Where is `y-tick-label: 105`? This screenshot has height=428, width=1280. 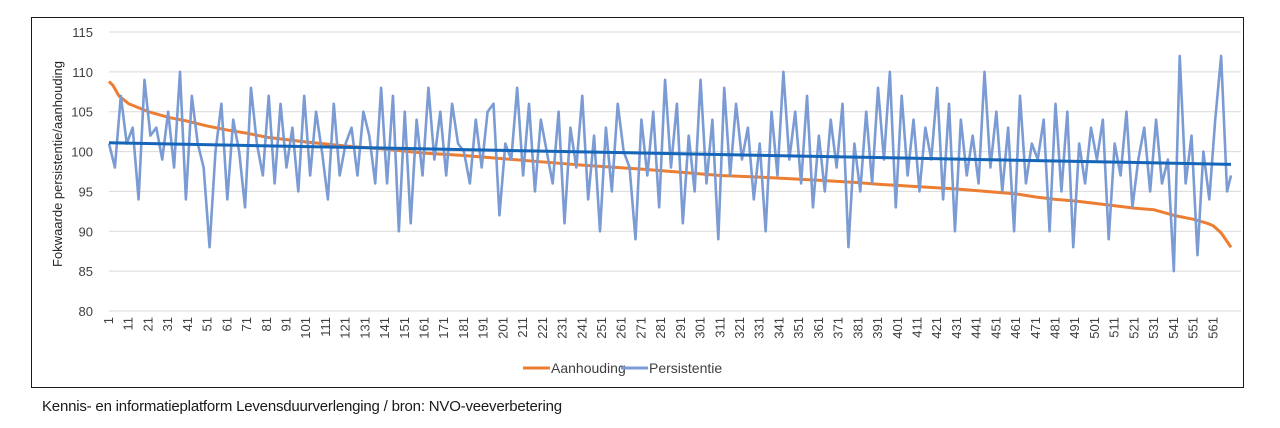
y-tick-label: 105 is located at coordinates (82, 112).